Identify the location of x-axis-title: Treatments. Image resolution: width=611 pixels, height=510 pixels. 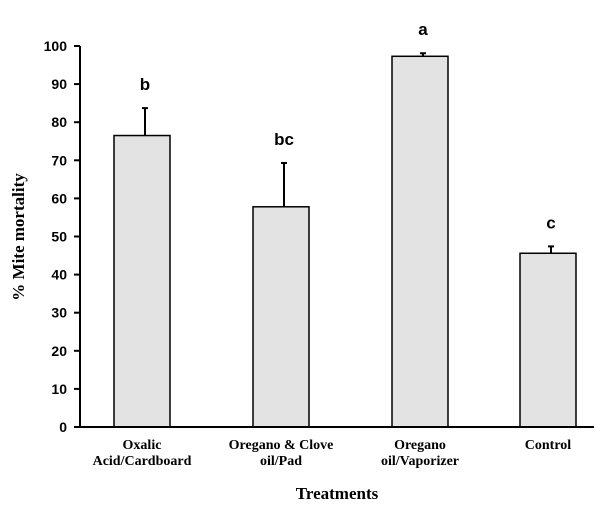
(337, 493).